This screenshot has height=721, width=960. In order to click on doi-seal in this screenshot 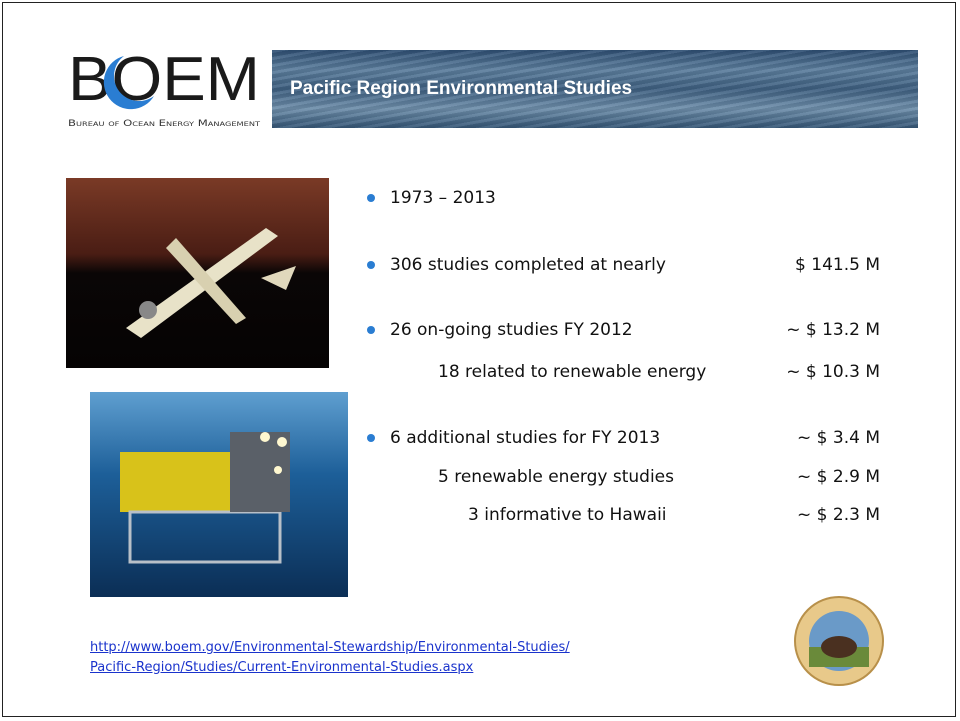, I will do `click(839, 641)`.